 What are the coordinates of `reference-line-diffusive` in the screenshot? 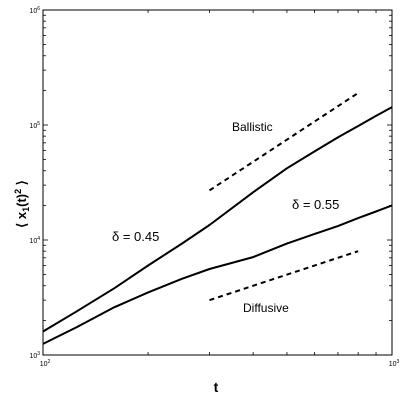 It's located at (284, 276).